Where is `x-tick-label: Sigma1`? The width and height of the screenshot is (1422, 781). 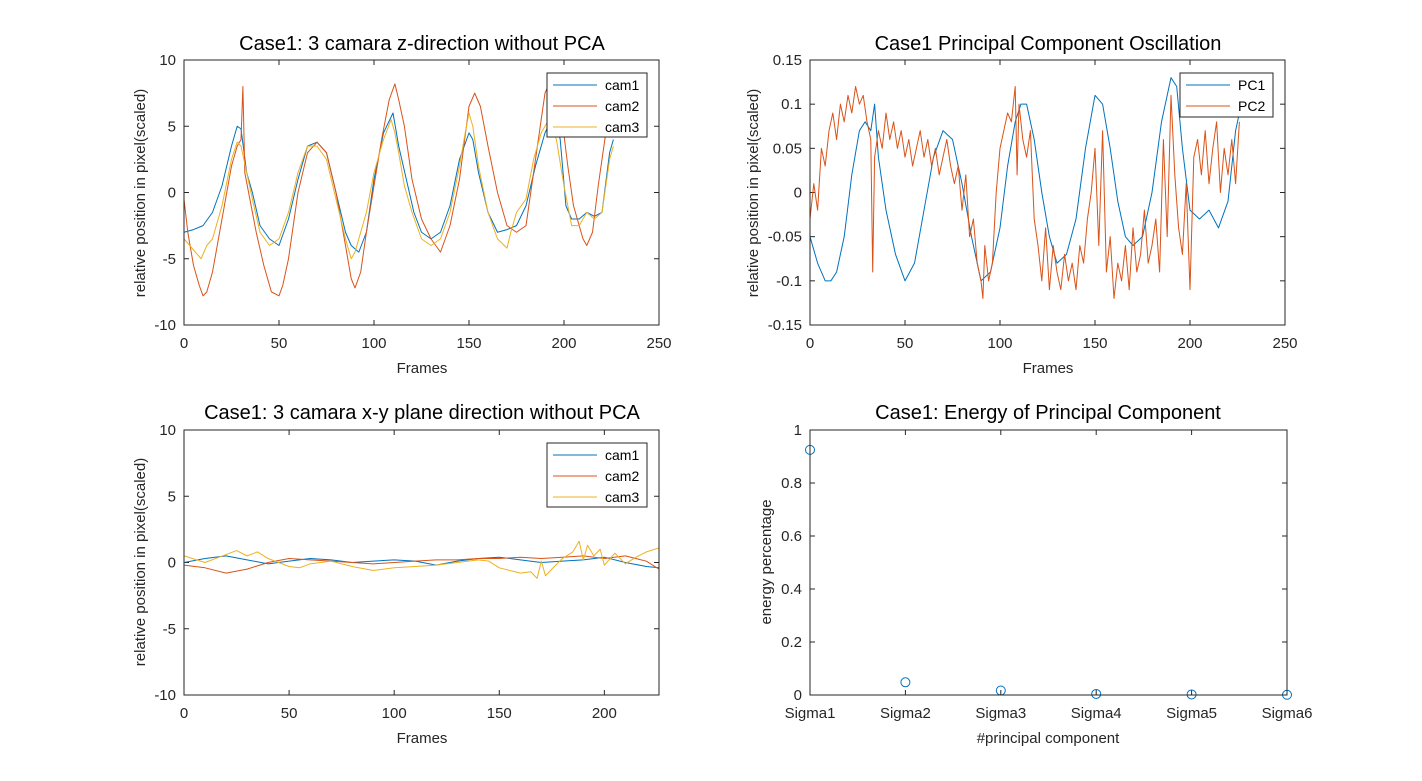 x-tick-label: Sigma1 is located at coordinates (810, 713).